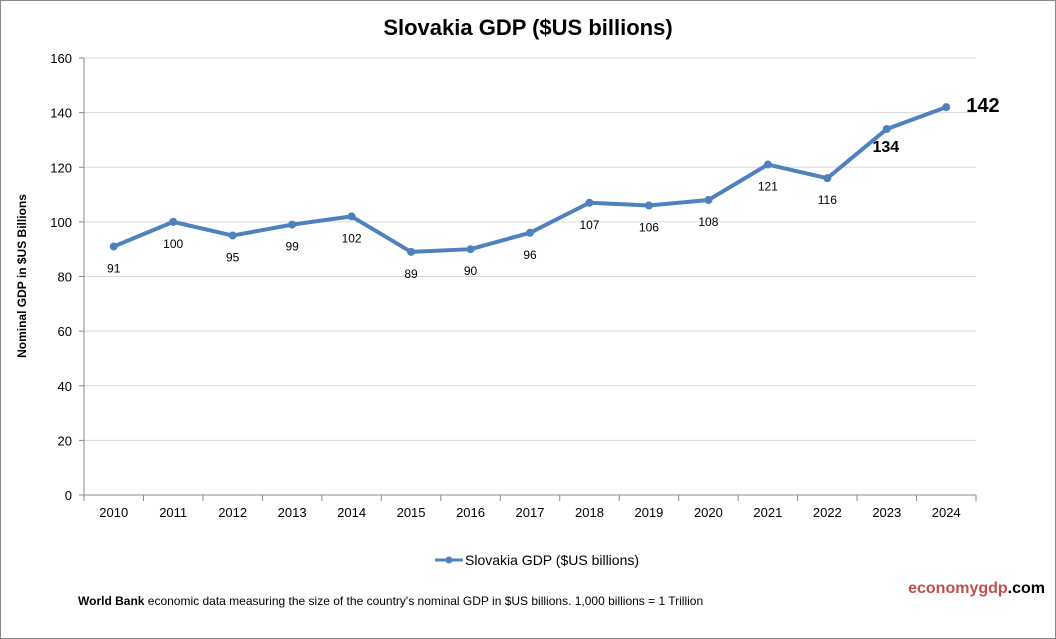  I want to click on x-tick-label: 2021, so click(767, 512).